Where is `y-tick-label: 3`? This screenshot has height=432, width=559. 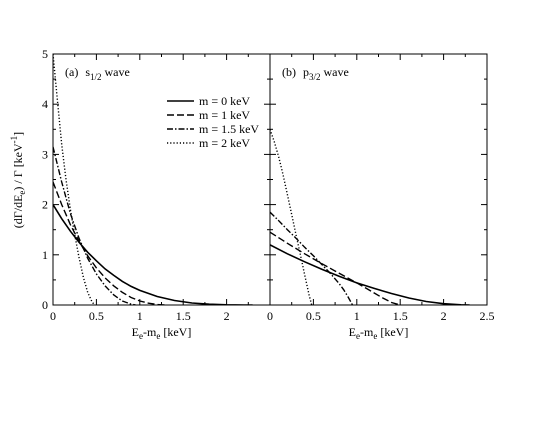 y-tick-label: 3 is located at coordinates (45, 154).